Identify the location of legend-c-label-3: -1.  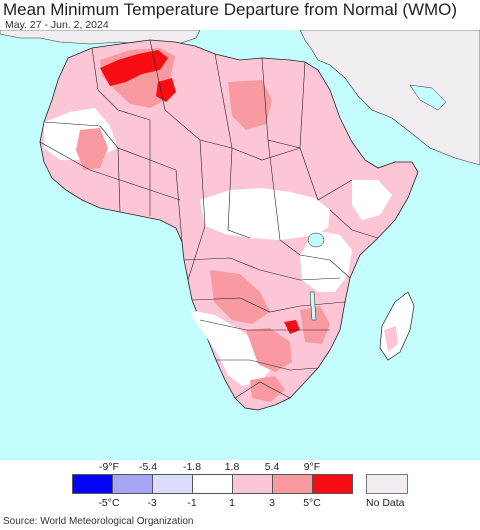
(192, 503).